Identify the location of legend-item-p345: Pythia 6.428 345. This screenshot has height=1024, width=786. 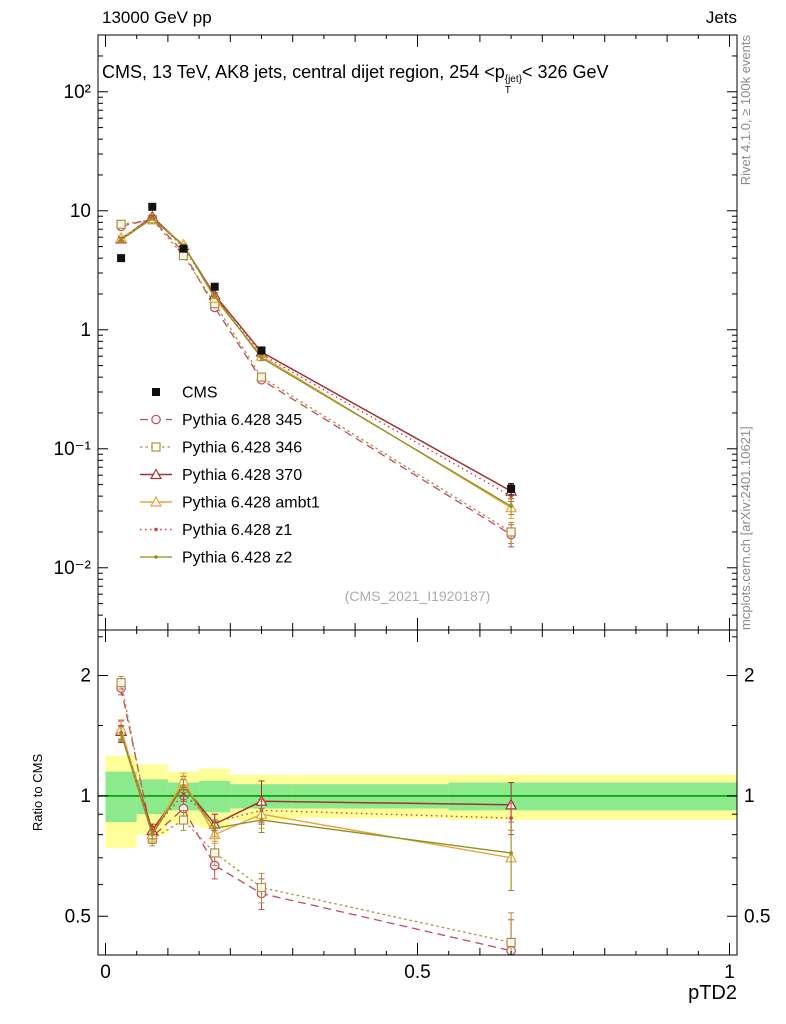
(221, 420).